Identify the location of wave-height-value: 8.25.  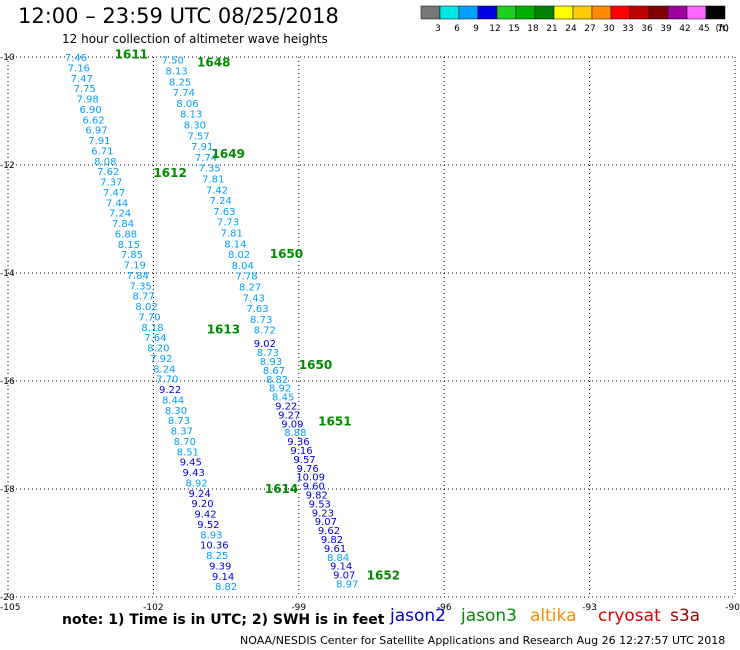
(217, 556).